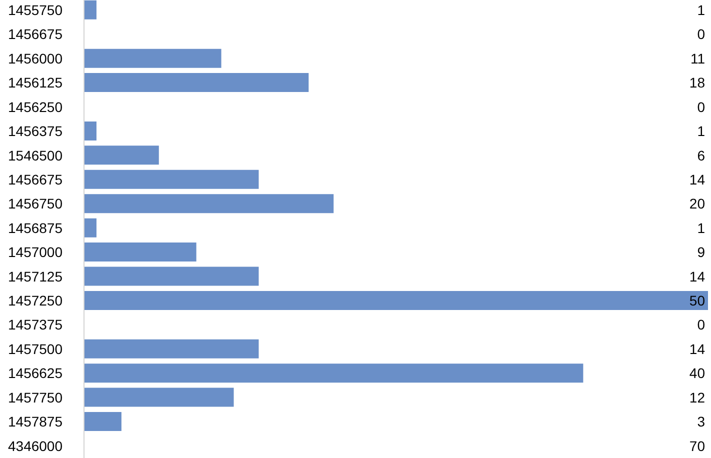 This screenshot has height=458, width=711. Describe the element at coordinates (697, 446) in the screenshot. I see `text: 70` at that location.